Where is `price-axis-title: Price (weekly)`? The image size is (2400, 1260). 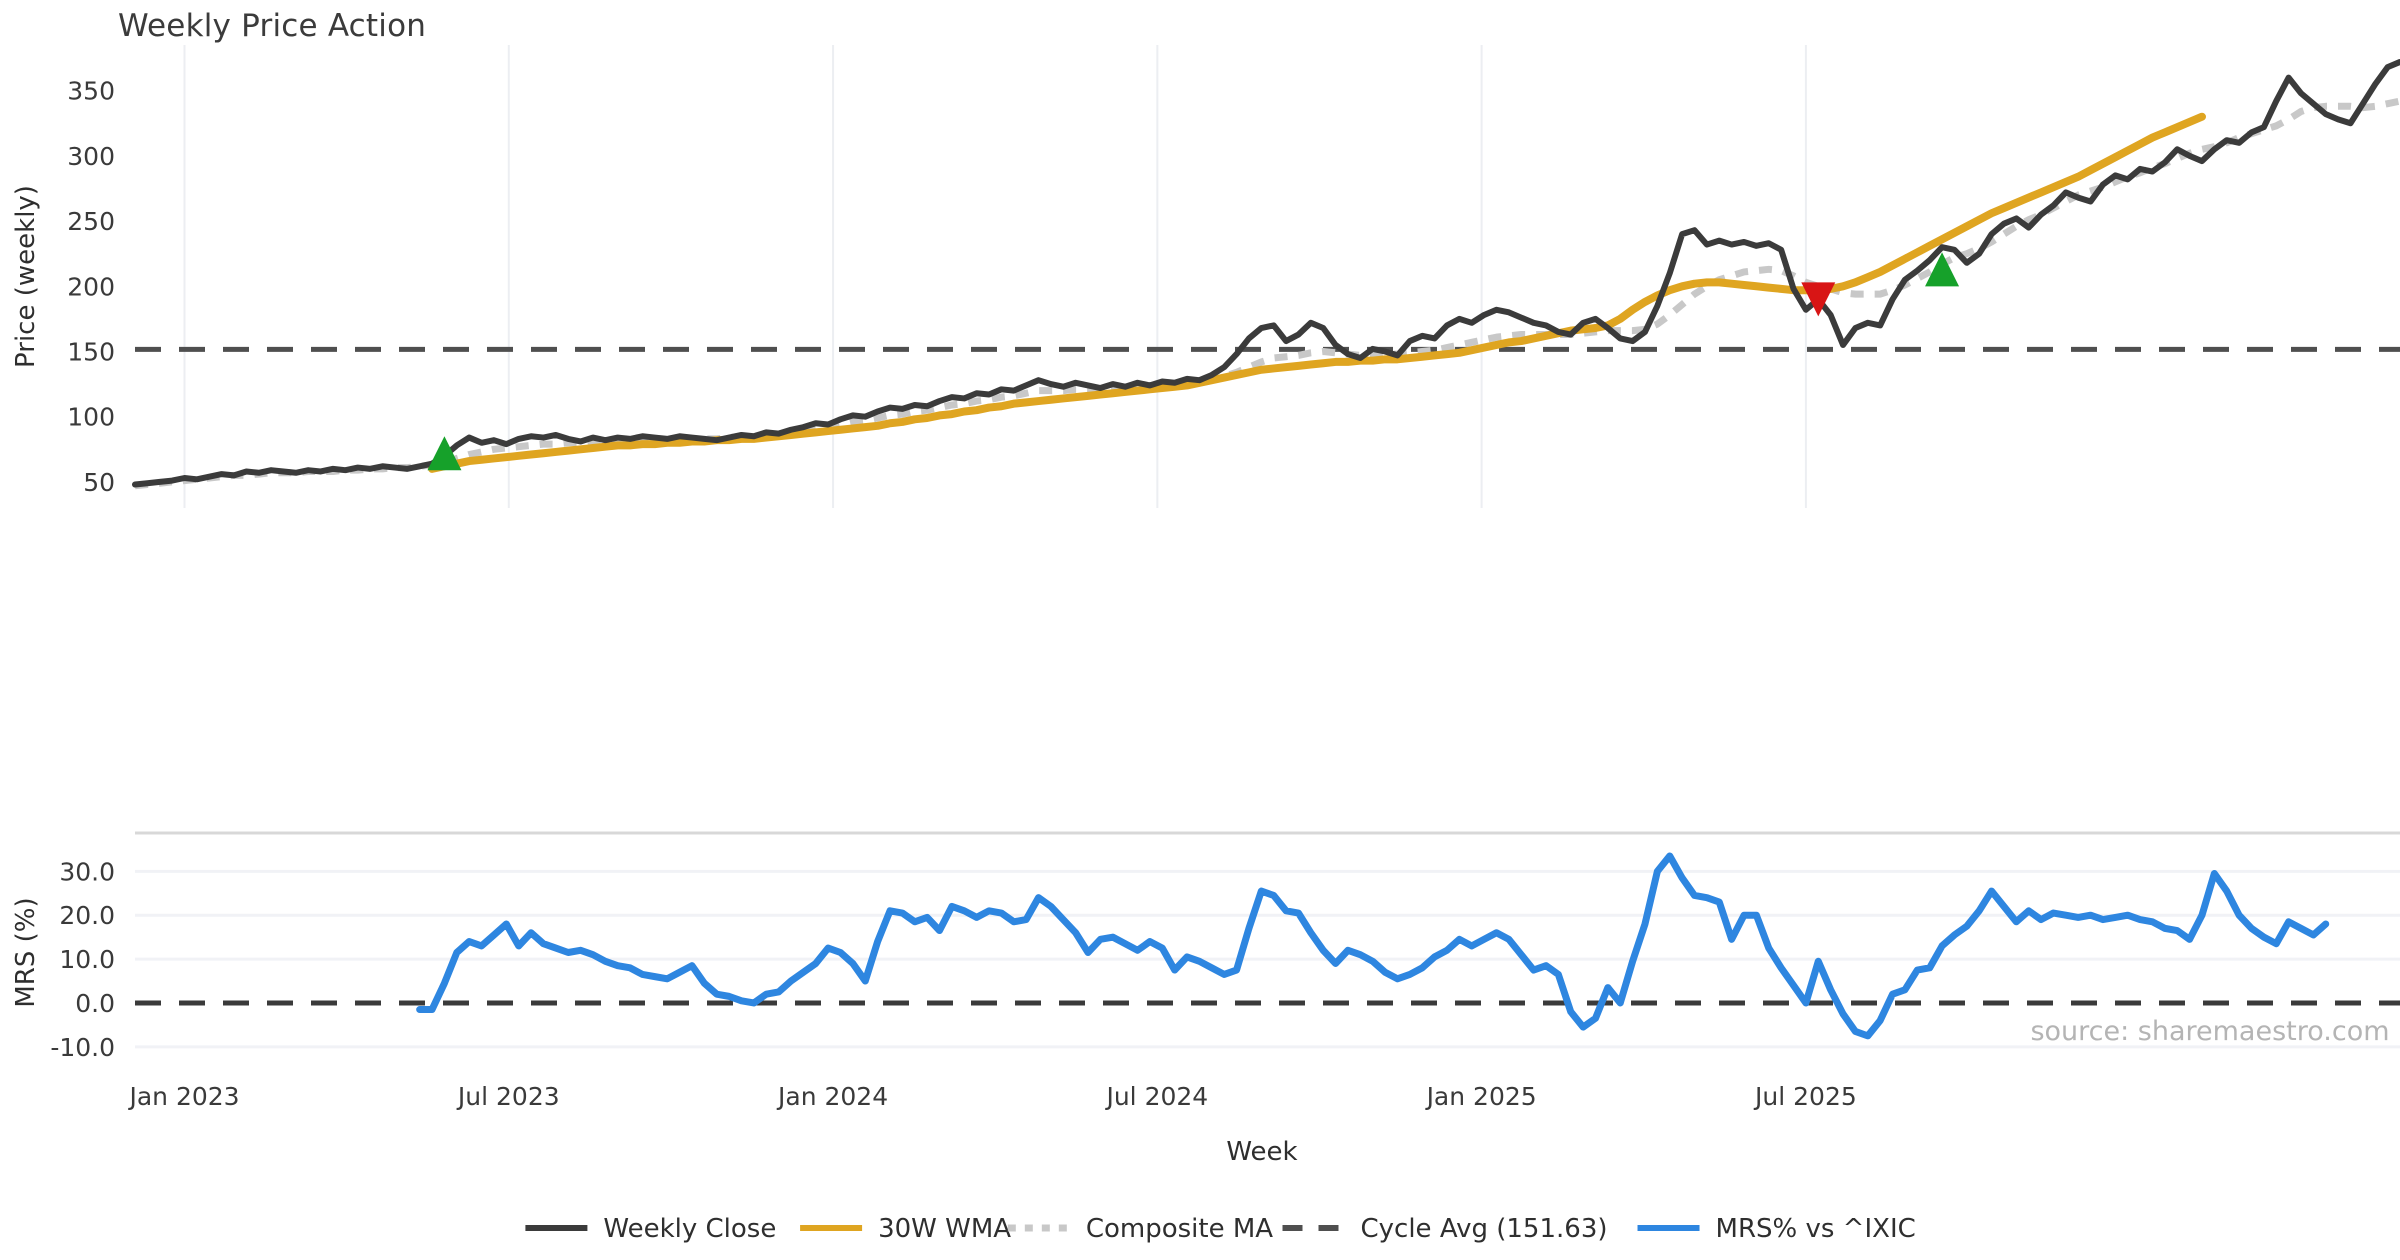
price-axis-title: Price (weekly) is located at coordinates (26, 276).